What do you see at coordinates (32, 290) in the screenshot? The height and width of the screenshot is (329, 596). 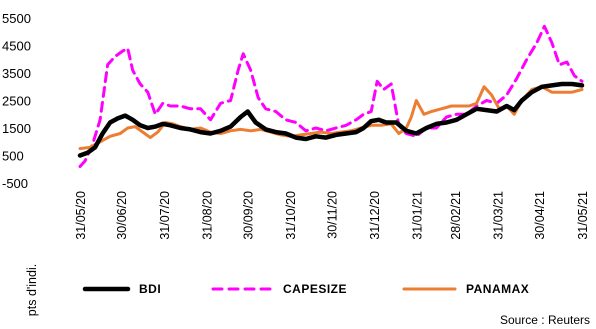 I see `y-axis-label: pts d'indi.` at bounding box center [32, 290].